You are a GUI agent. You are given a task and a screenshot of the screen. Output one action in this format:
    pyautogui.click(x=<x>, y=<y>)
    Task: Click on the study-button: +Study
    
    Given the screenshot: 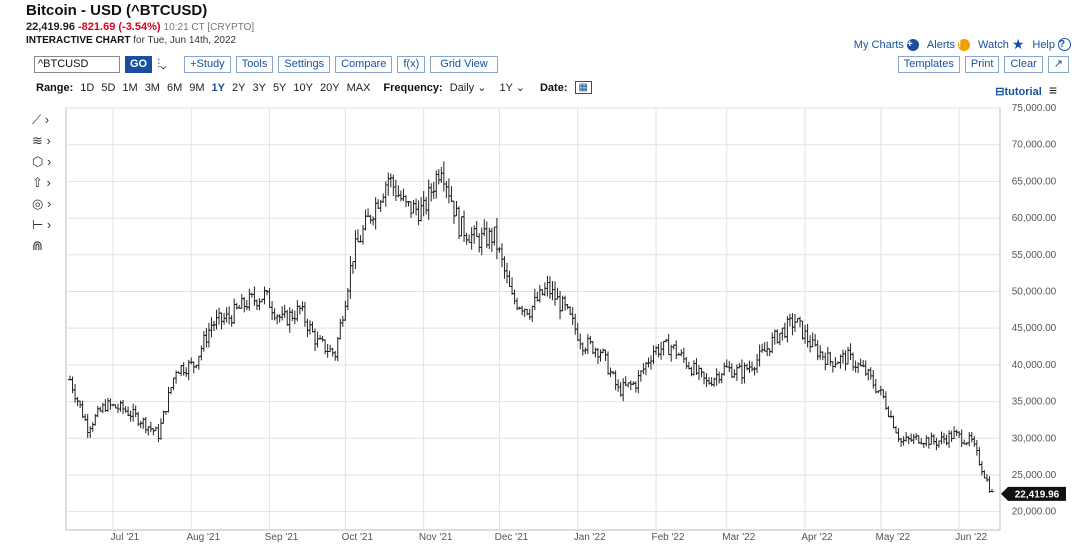 What is the action you would take?
    pyautogui.click(x=207, y=64)
    